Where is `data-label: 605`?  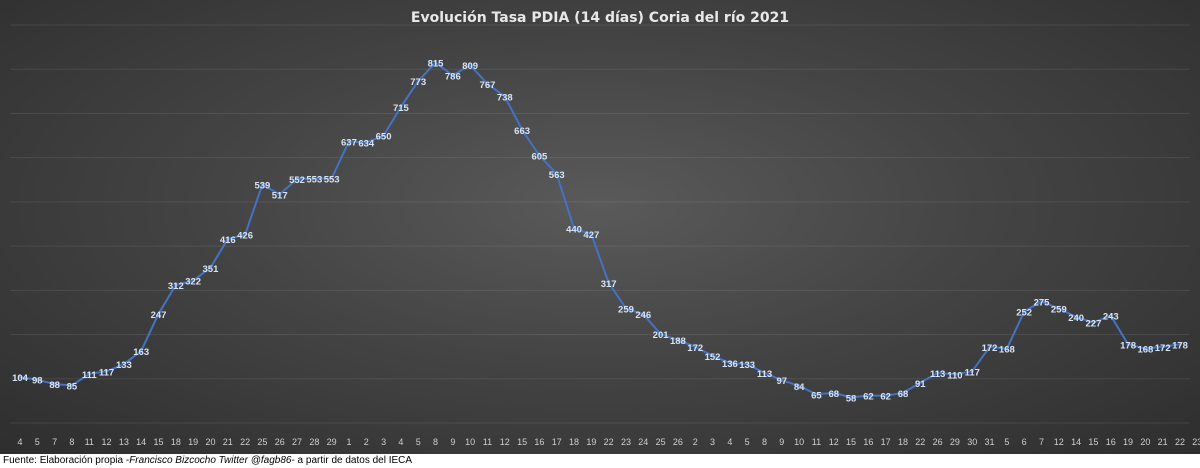
data-label: 605 is located at coordinates (539, 156).